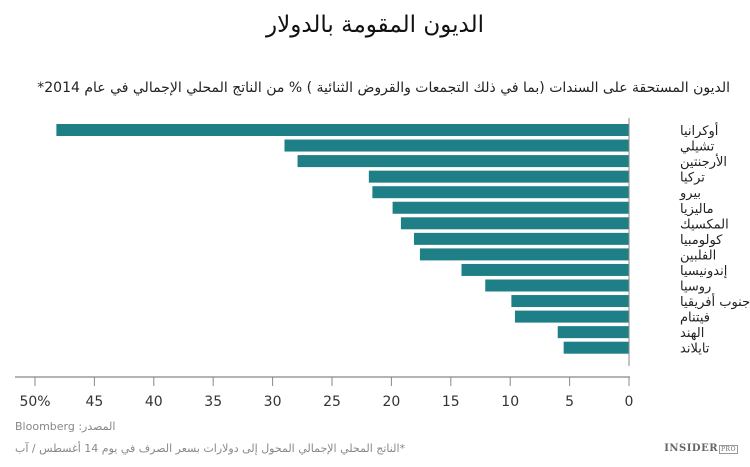 The image size is (750, 467). What do you see at coordinates (65, 426) in the screenshot?
I see `source-note: المصدر: Bloomberg` at bounding box center [65, 426].